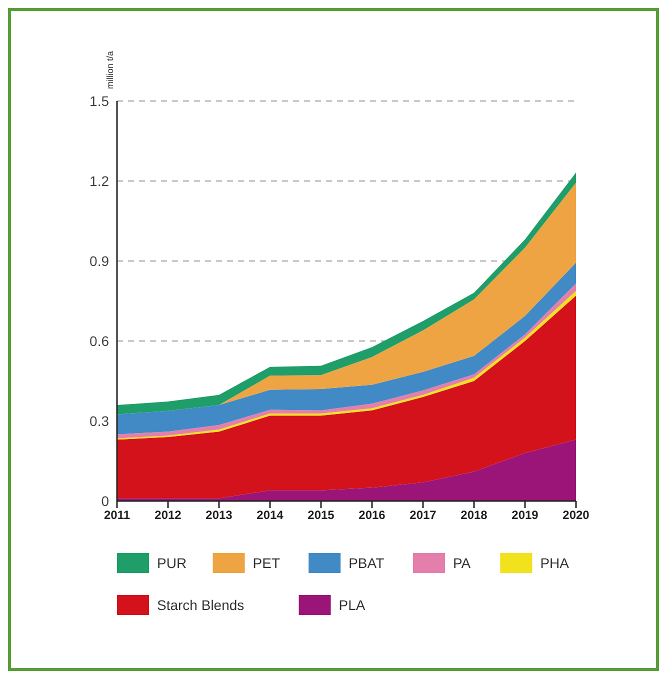 The height and width of the screenshot is (679, 667). Describe the element at coordinates (110, 69) in the screenshot. I see `y-axis-title: million t/a` at that location.